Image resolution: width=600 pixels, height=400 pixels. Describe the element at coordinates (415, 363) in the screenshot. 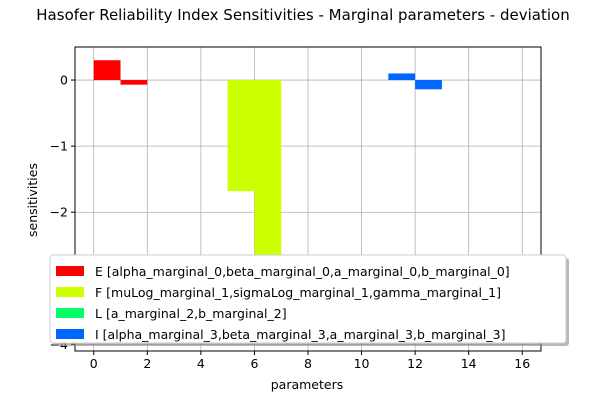

I see `x-tick-label: 12` at that location.